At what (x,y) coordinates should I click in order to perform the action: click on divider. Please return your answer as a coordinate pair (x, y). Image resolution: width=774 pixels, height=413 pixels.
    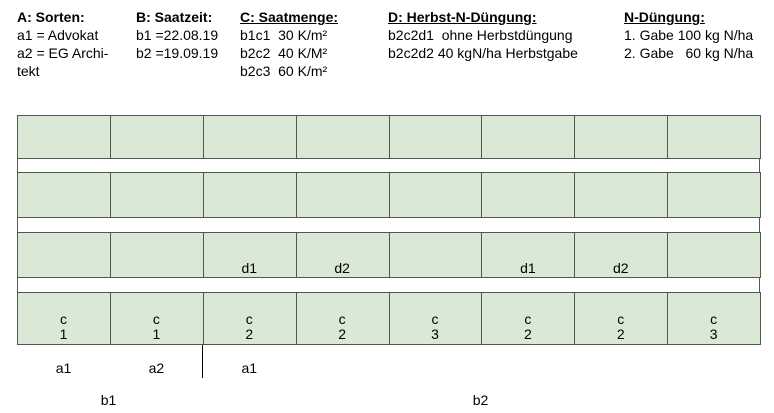
    Looking at the image, I should click on (202, 361).